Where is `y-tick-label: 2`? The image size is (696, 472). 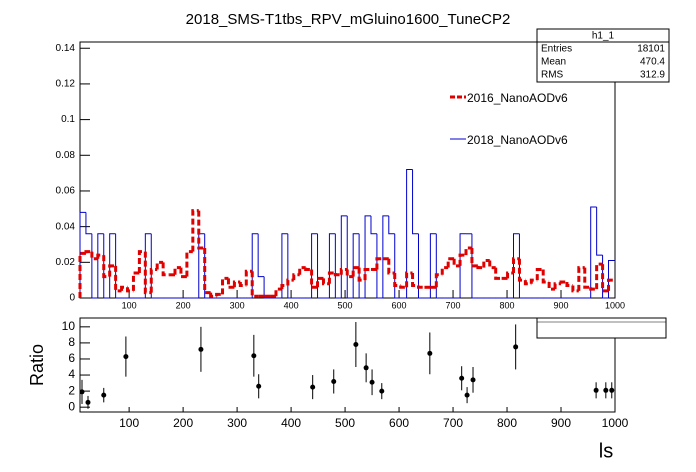
y-tick-label: 2 is located at coordinates (71, 390).